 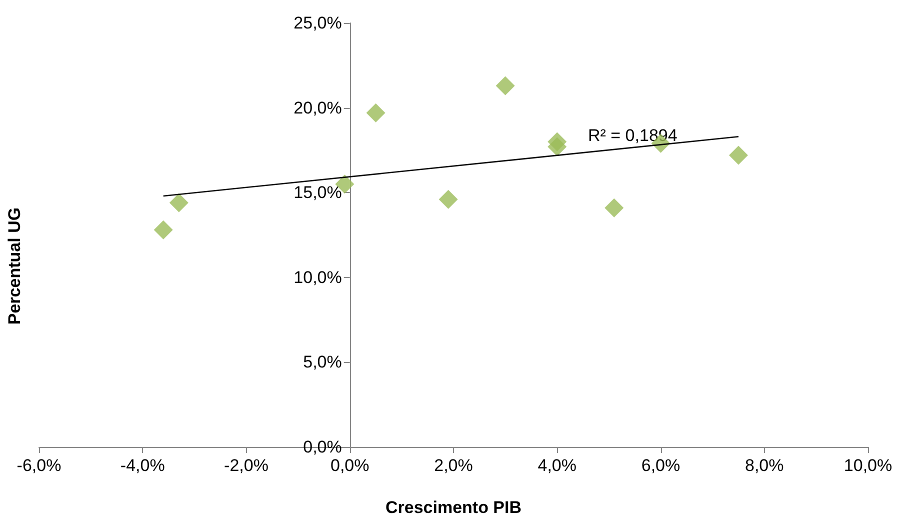 What do you see at coordinates (453, 465) in the screenshot?
I see `x-tick-label: 2,0%` at bounding box center [453, 465].